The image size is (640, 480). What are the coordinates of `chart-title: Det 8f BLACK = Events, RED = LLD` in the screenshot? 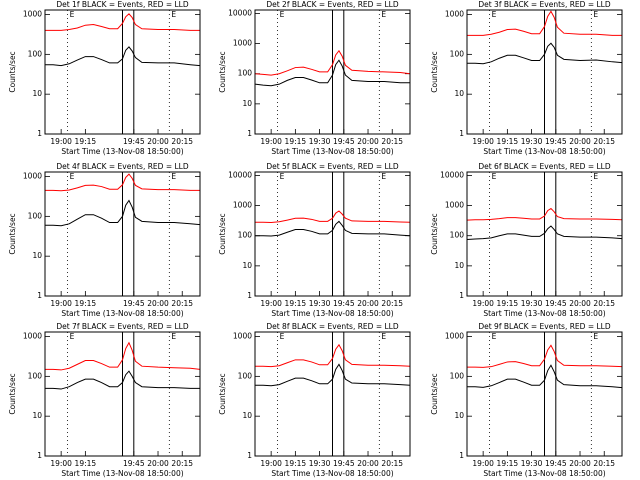 It's located at (332, 326).